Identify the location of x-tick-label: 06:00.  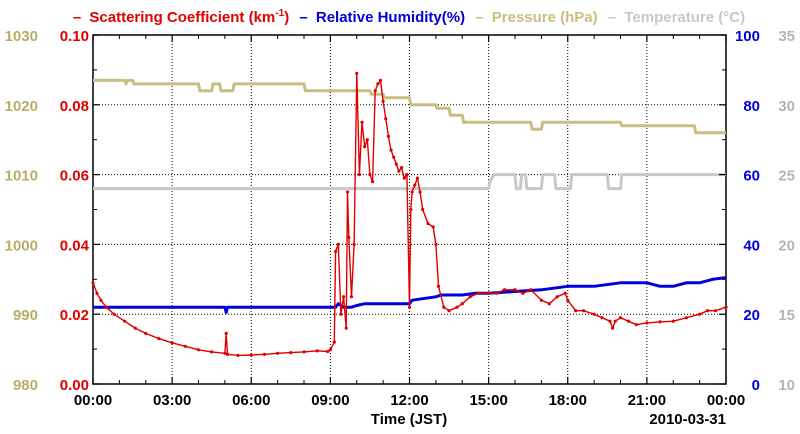
(251, 400).